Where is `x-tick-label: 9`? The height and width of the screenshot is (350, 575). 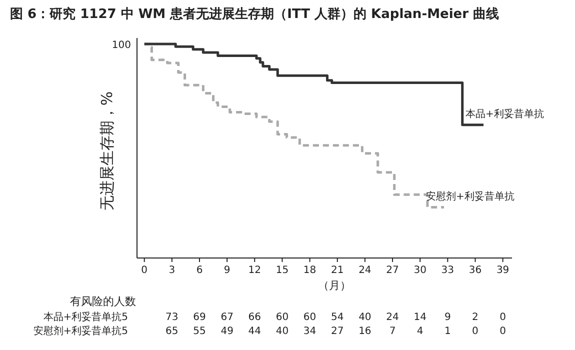 x-tick-label: 9 is located at coordinates (227, 270).